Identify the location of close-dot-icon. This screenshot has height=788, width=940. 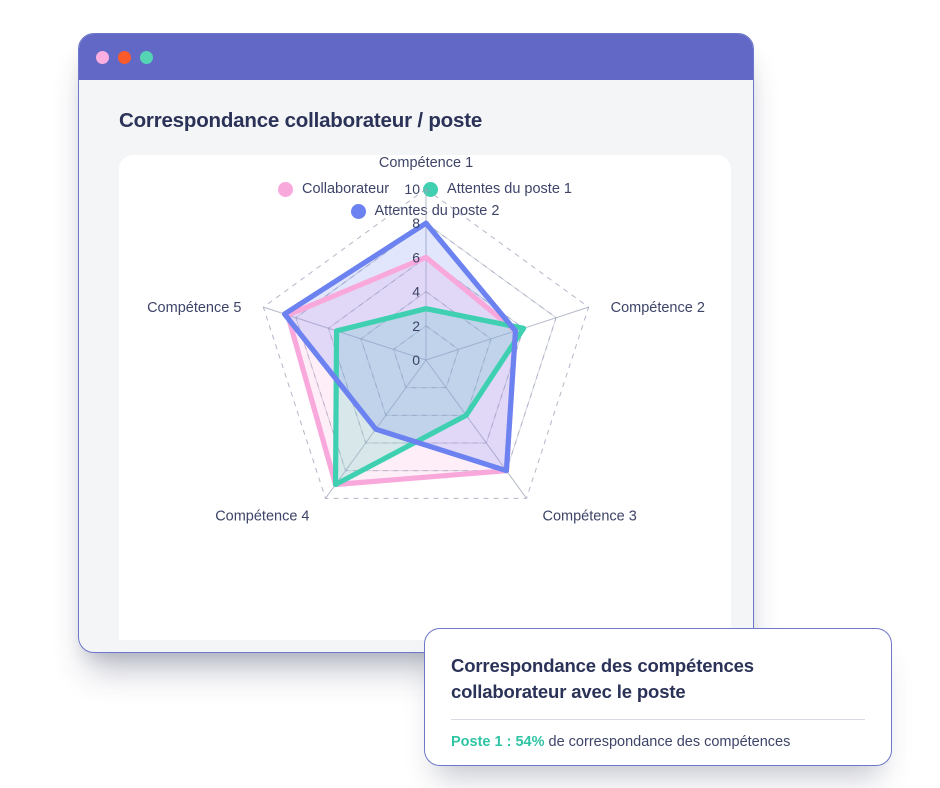
(102, 57).